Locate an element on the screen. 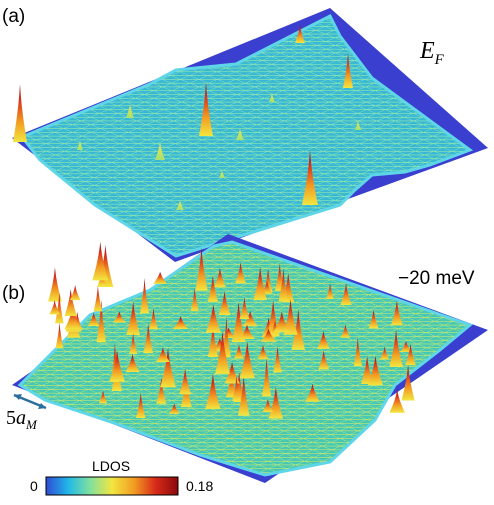 The image size is (494, 505). scale-bar-subscript: M is located at coordinates (31, 424).